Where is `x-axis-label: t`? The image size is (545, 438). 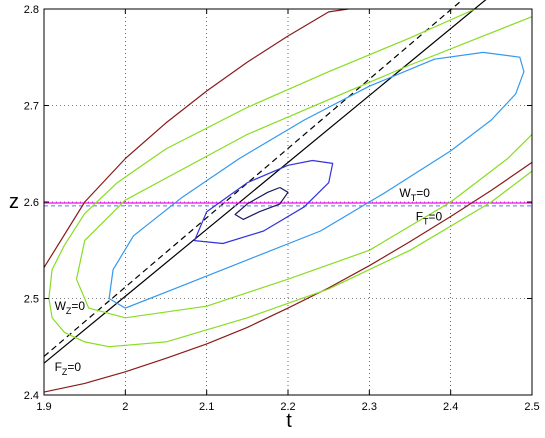
x-axis-label: t is located at coordinates (289, 421).